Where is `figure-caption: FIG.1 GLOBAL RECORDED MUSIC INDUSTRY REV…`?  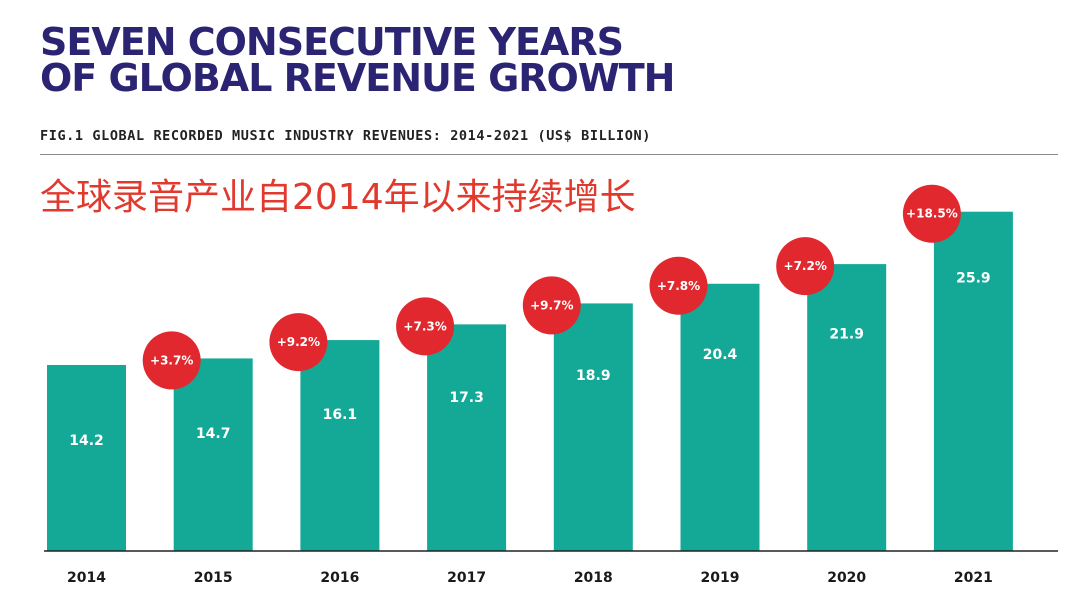
figure-caption: FIG.1 GLOBAL RECORDED MUSIC INDUSTRY REV… is located at coordinates (345, 136).